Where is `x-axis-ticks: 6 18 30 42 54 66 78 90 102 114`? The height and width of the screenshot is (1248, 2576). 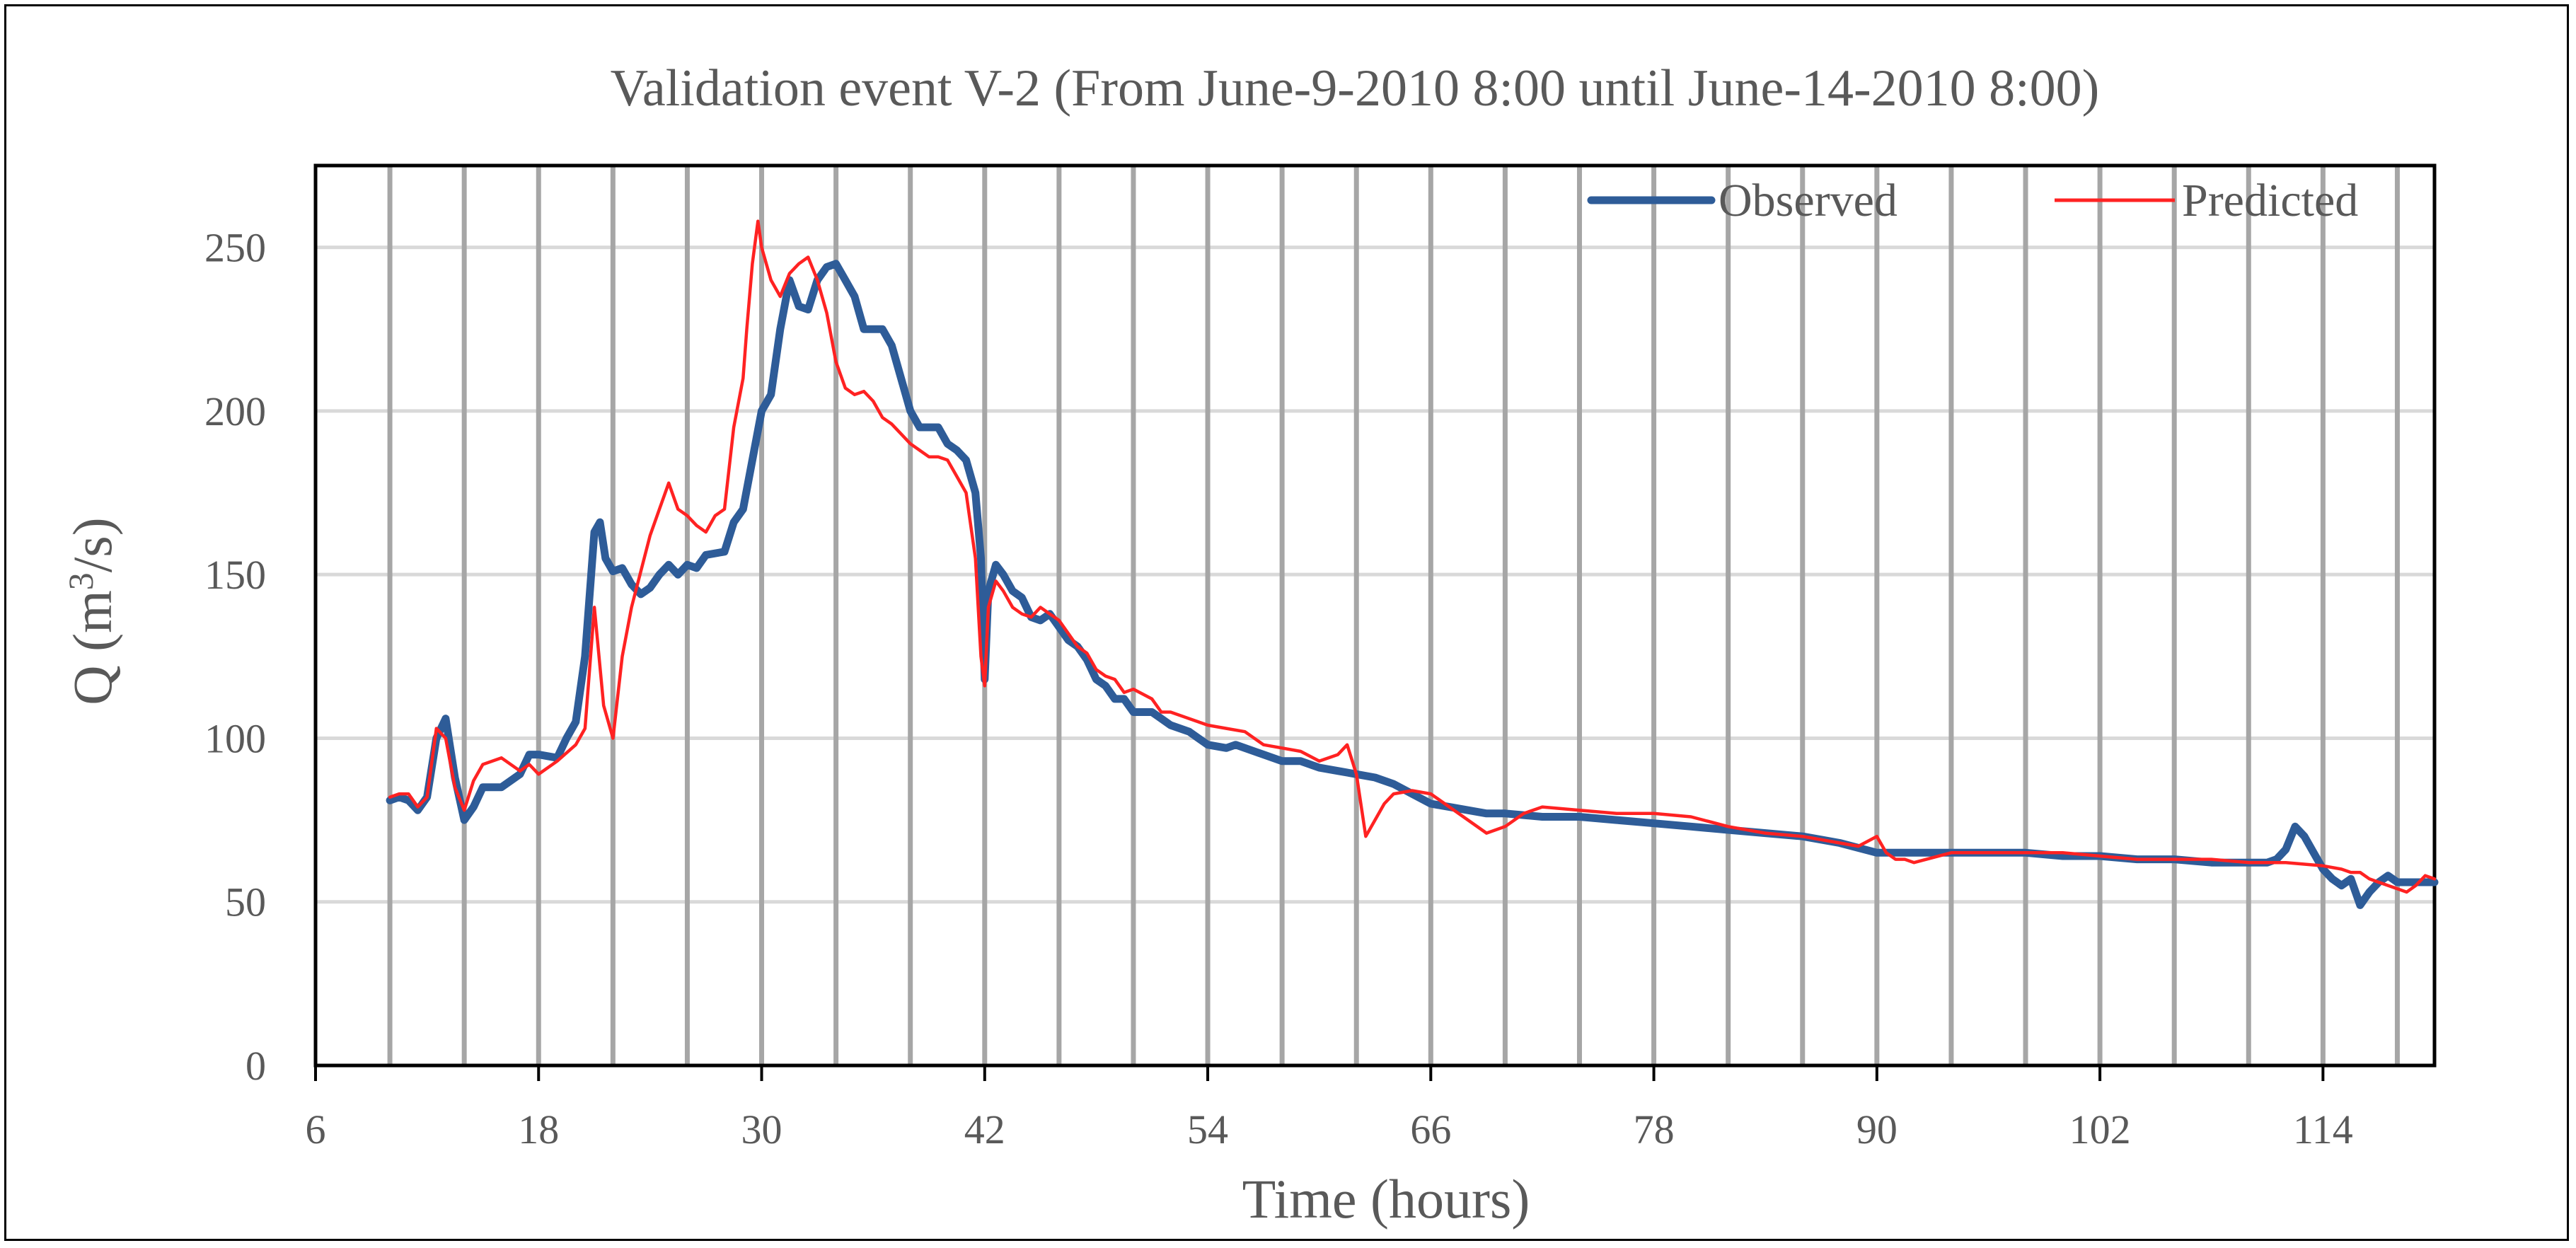 x-axis-ticks: 6 18 30 42 54 66 78 90 102 114 is located at coordinates (1329, 1108).